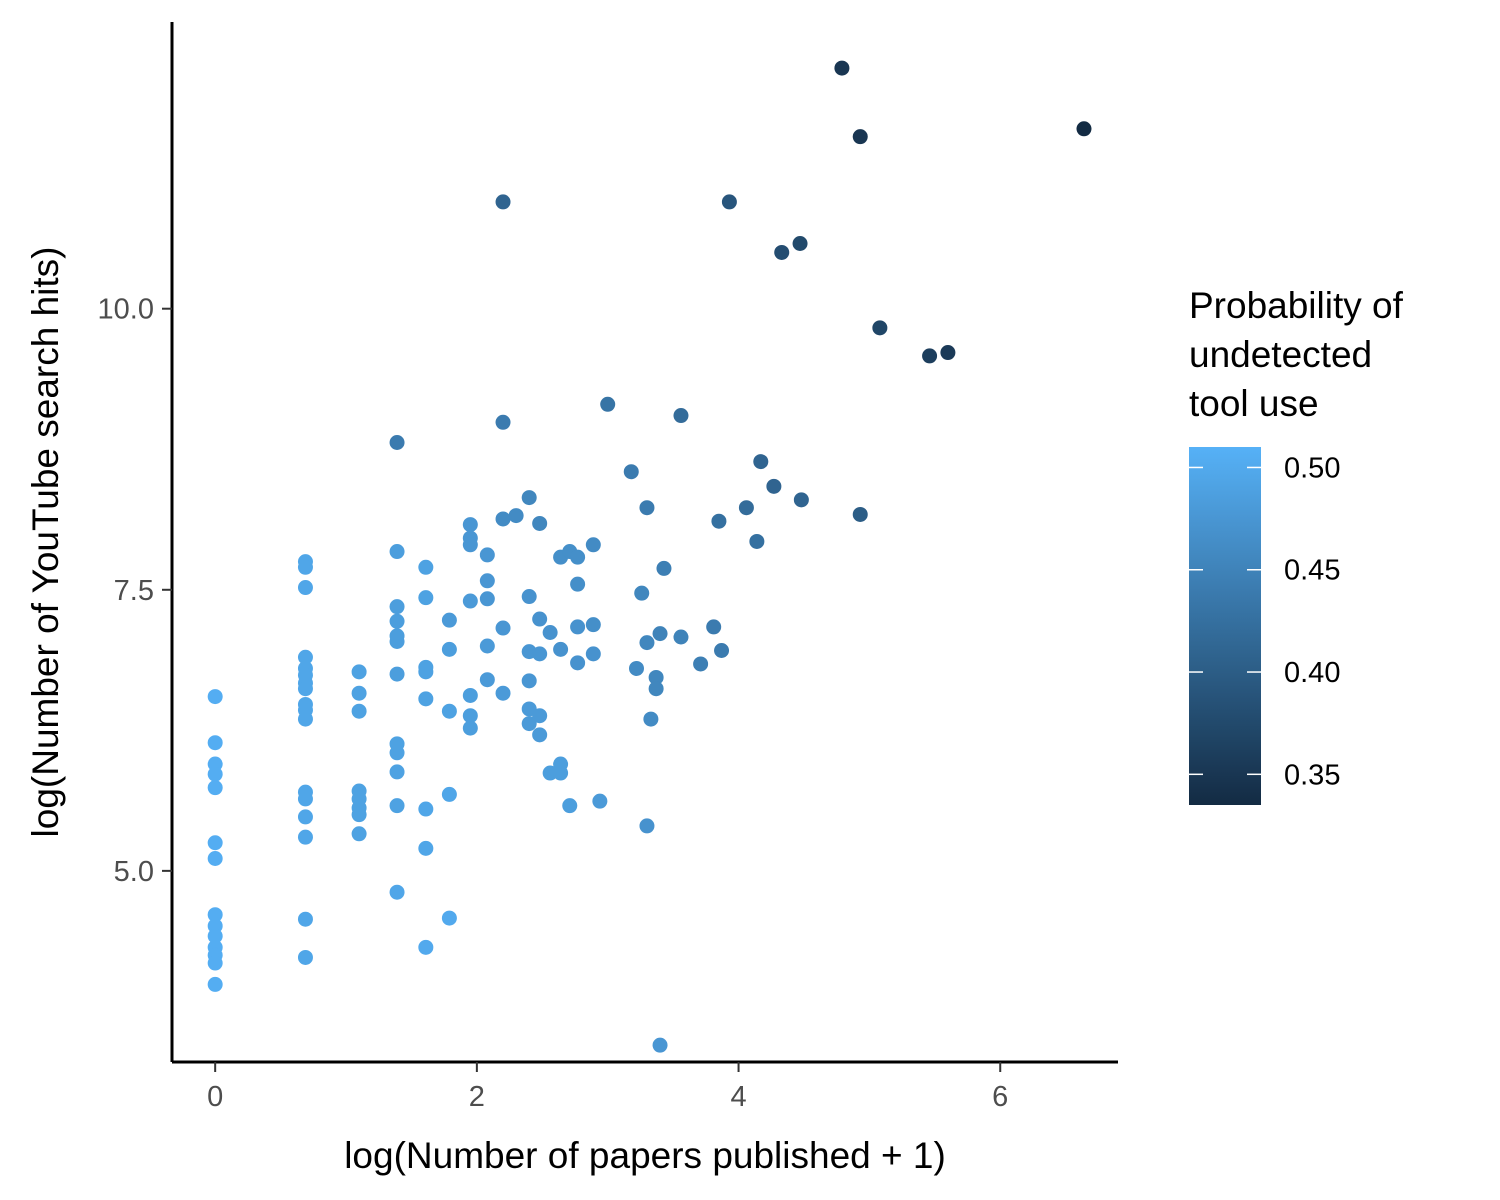  Describe the element at coordinates (477, 1097) in the screenshot. I see `x-tick-label: 2` at that location.